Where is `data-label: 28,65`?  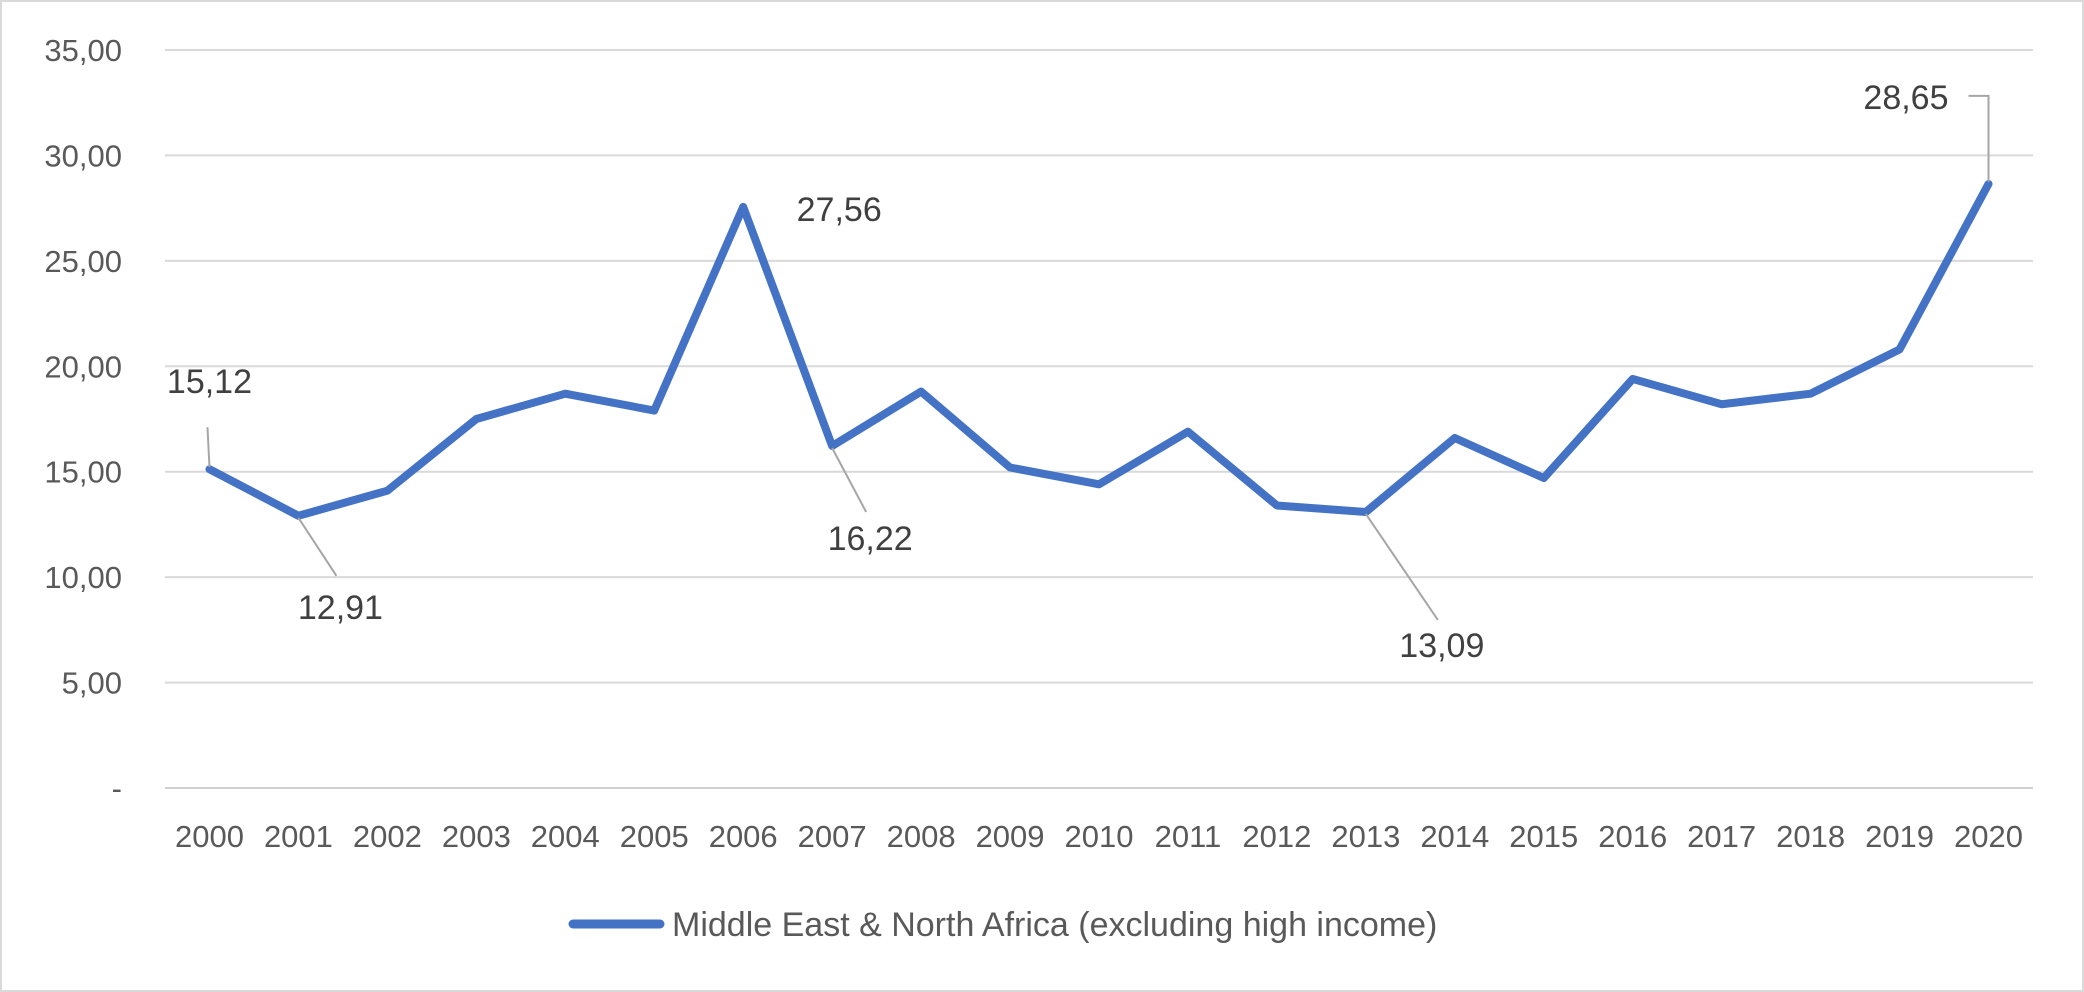
data-label: 28,65 is located at coordinates (1905, 98).